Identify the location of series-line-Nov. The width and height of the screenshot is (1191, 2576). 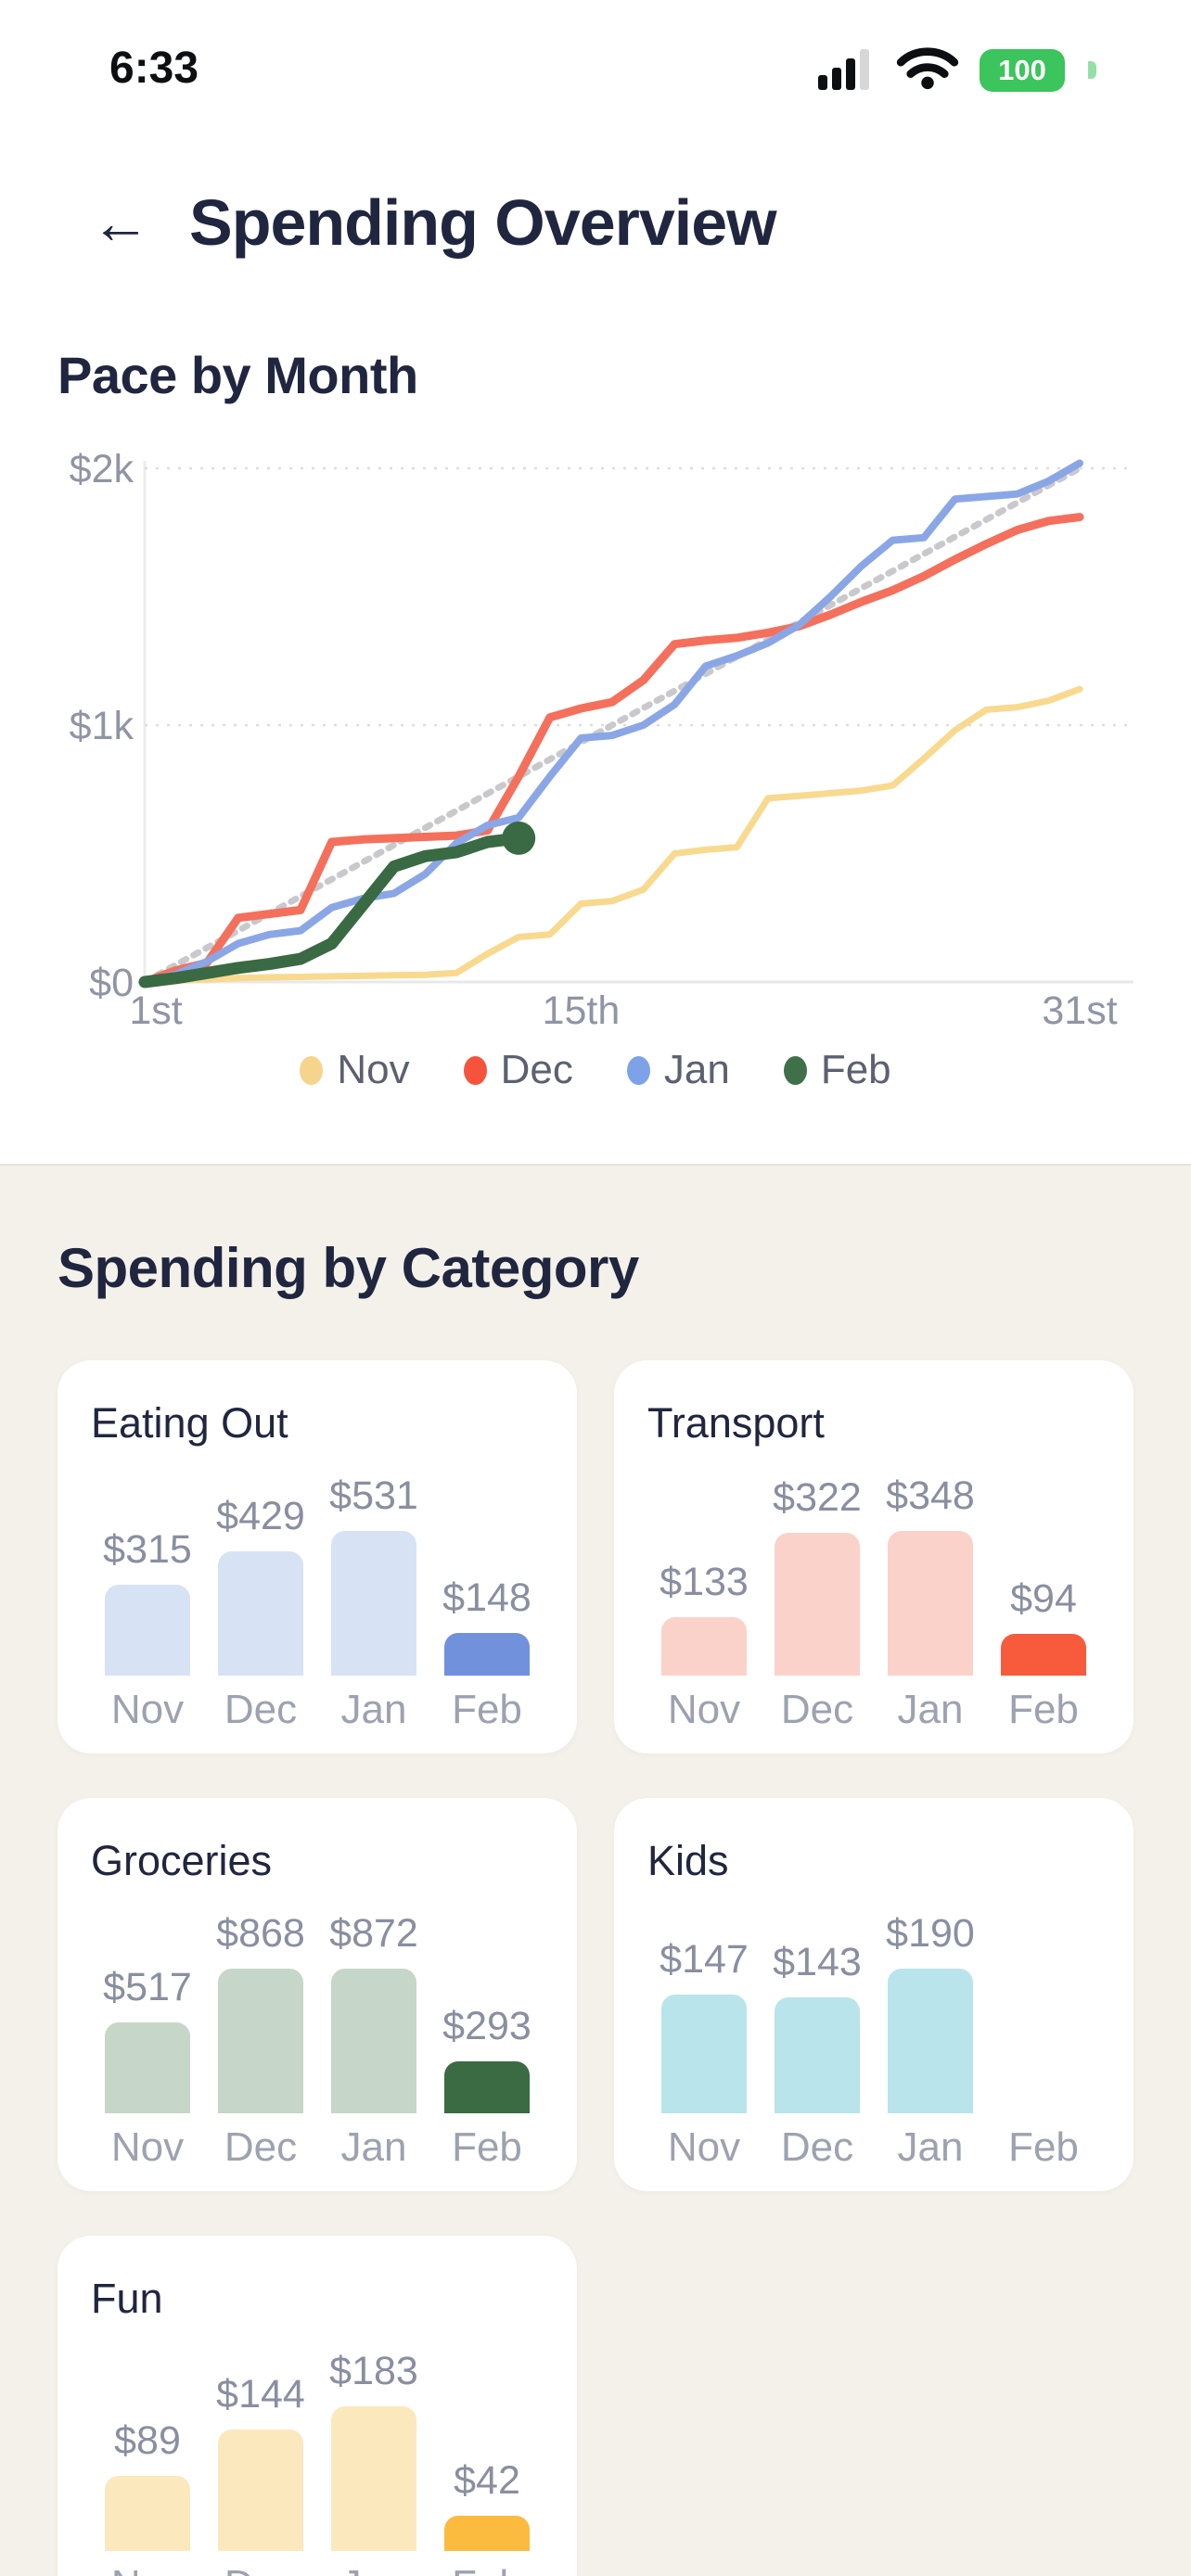
(612, 836).